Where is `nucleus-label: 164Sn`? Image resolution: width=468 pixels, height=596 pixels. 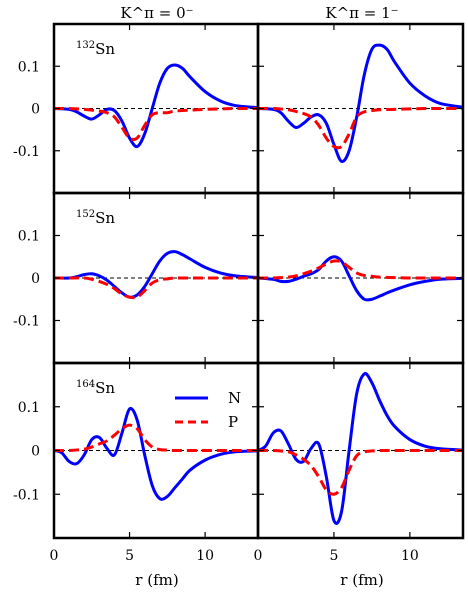 nucleus-label: 164Sn is located at coordinates (95, 388).